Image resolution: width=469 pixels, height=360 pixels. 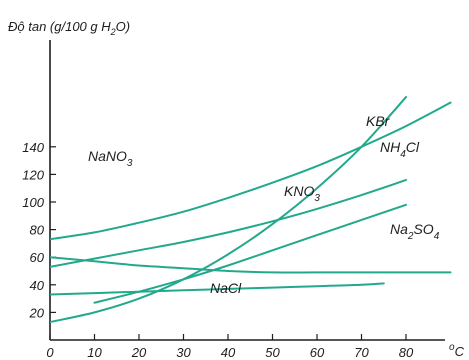 What do you see at coordinates (415, 231) in the screenshot?
I see `series-label-na2so4: Na2SO4` at bounding box center [415, 231].